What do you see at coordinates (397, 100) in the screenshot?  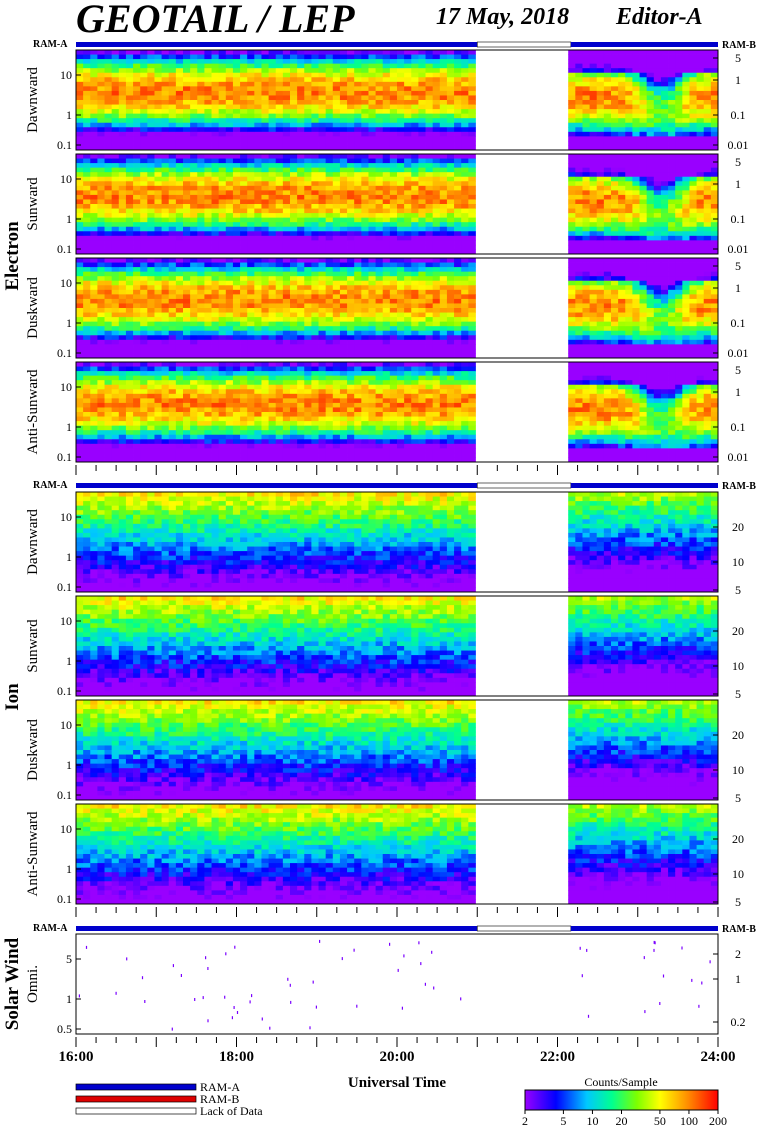 I see `panel-frame` at bounding box center [397, 100].